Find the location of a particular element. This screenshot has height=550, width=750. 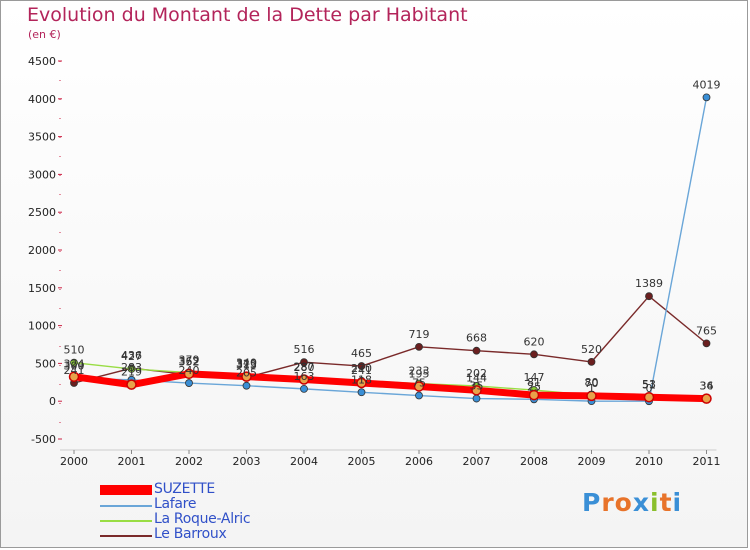

data-label: 219 is located at coordinates (131, 372).